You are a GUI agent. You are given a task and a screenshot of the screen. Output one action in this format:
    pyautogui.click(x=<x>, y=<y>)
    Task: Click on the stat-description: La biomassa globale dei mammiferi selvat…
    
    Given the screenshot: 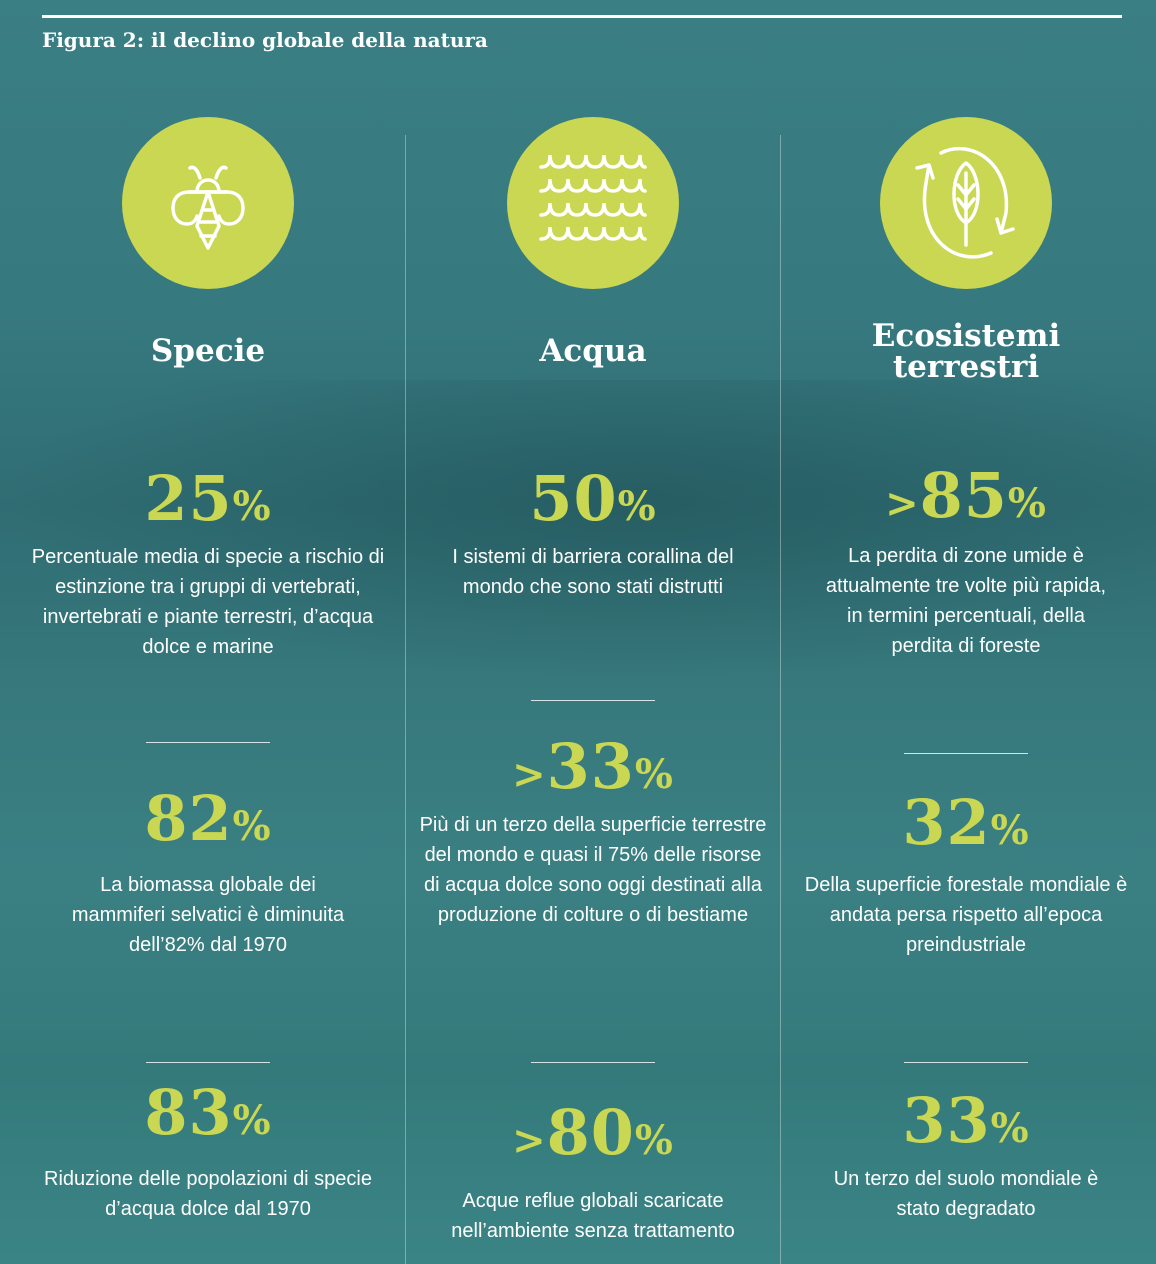 What is the action you would take?
    pyautogui.click(x=208, y=915)
    